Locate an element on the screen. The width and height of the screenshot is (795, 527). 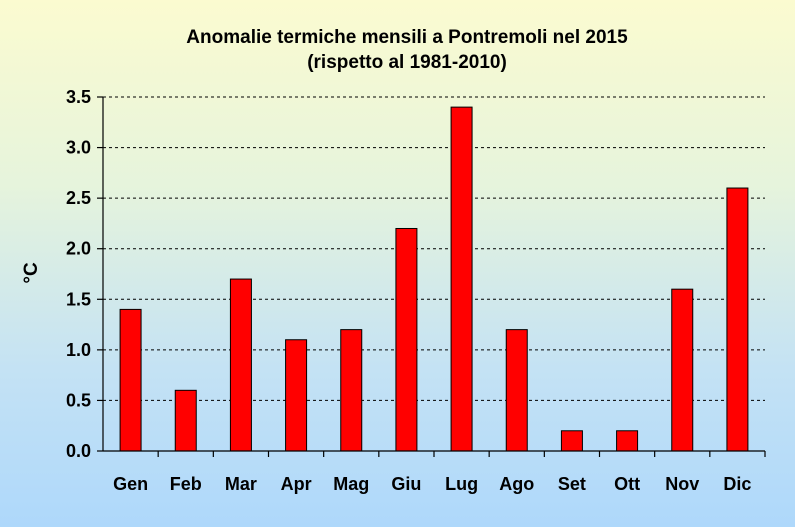
y-tick-label: 2.0 is located at coordinates (78, 249).